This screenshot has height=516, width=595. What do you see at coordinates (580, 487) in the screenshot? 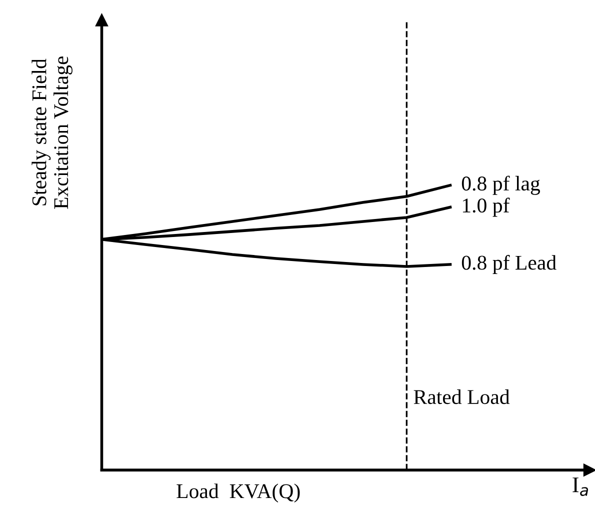
I see `text: I$_{a}$` at bounding box center [580, 487].